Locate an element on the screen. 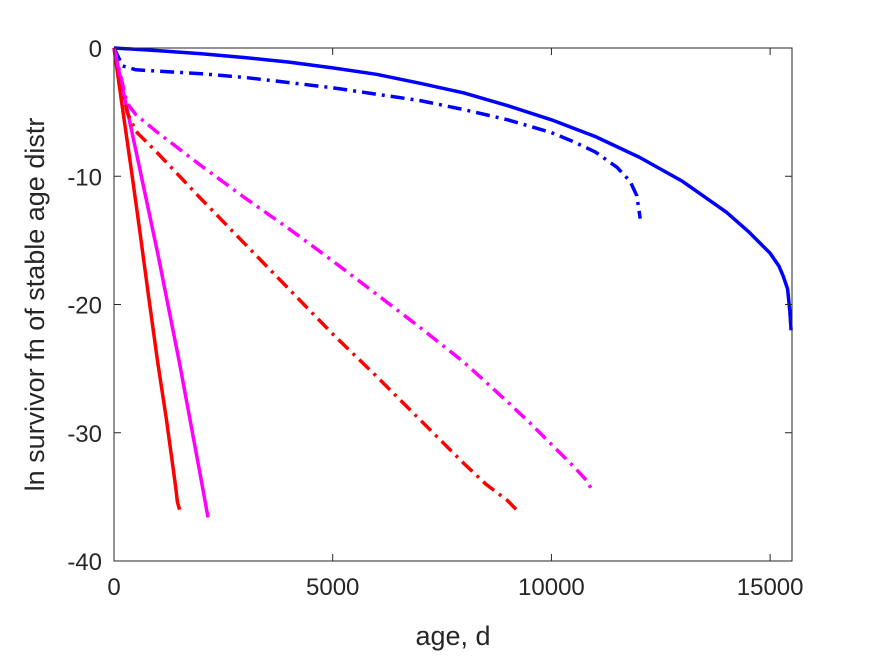  x-axis-label: age, d is located at coordinates (452, 636).